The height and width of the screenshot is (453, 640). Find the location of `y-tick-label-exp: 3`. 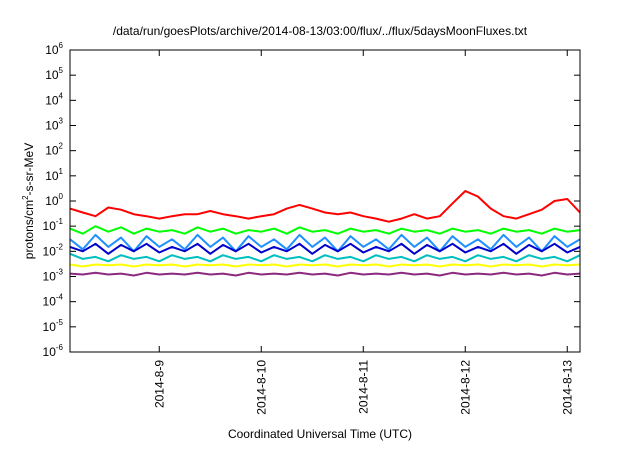

y-tick-label-exp: 3 is located at coordinates (61, 121).